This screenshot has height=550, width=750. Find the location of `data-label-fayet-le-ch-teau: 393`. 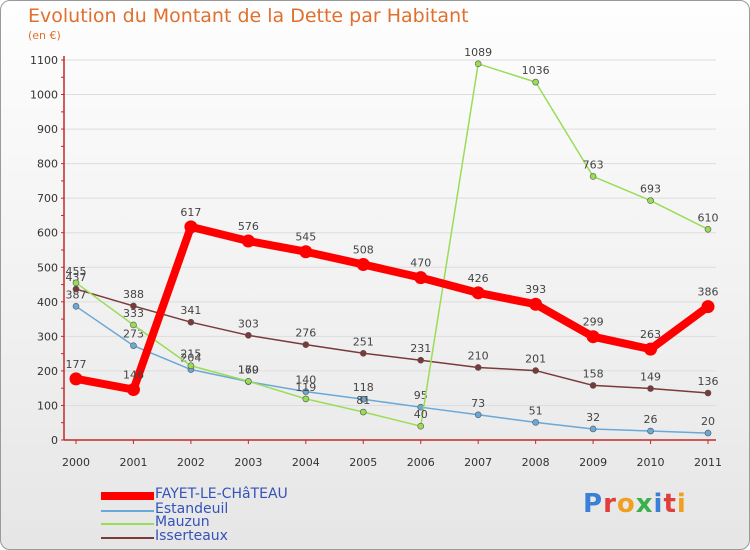

data-label-fayet-le-ch-teau: 393 is located at coordinates (535, 289).